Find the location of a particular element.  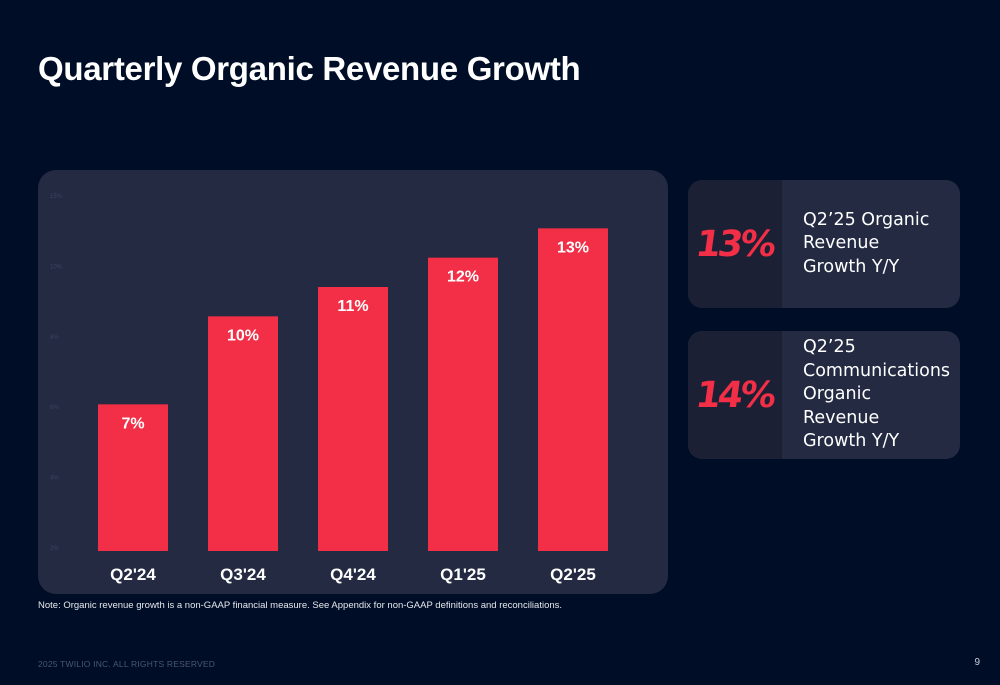

stat-value-cell: 13% is located at coordinates (735, 244).